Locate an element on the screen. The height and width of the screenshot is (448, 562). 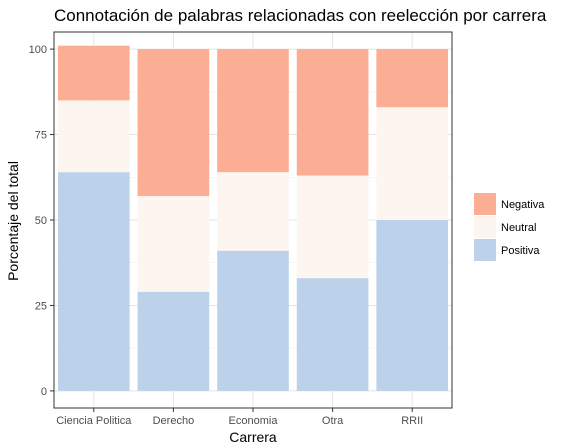
legend-key-positiva is located at coordinates (485, 250).